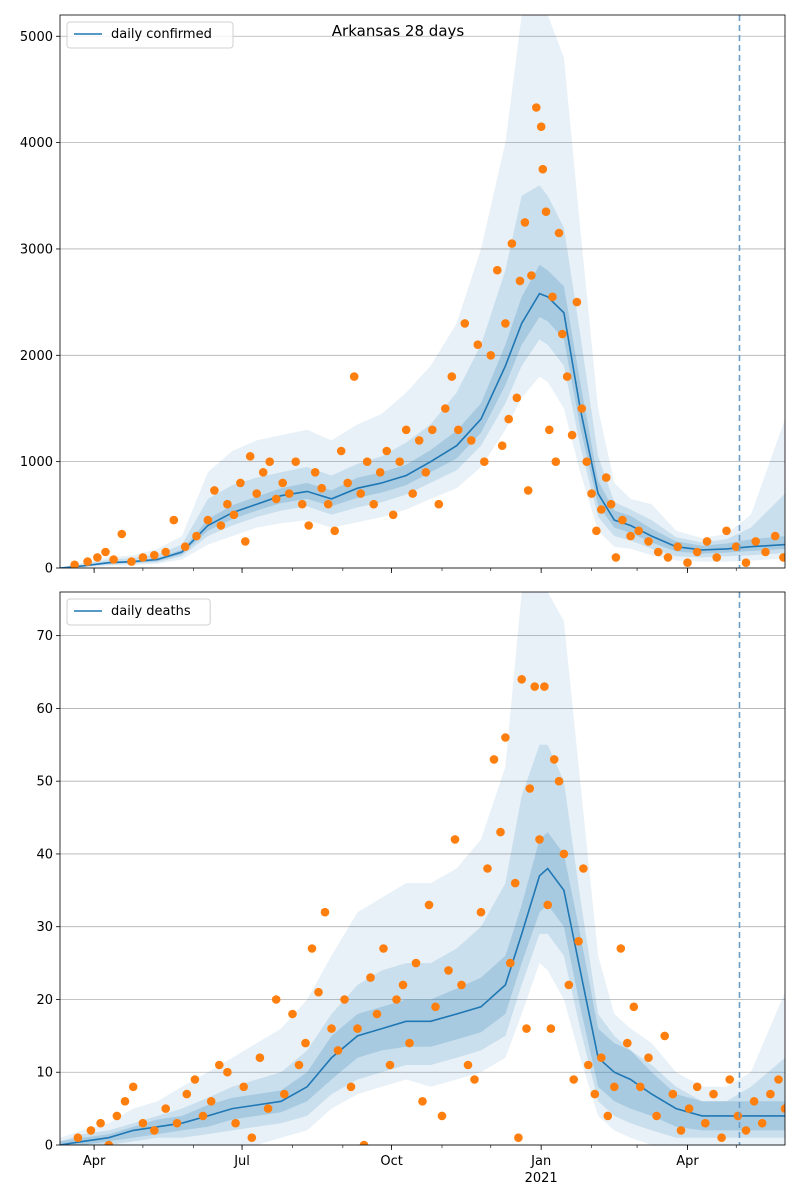 The image size is (800, 1204). What do you see at coordinates (49, 569) in the screenshot?
I see `y-tick-label: 0` at bounding box center [49, 569].